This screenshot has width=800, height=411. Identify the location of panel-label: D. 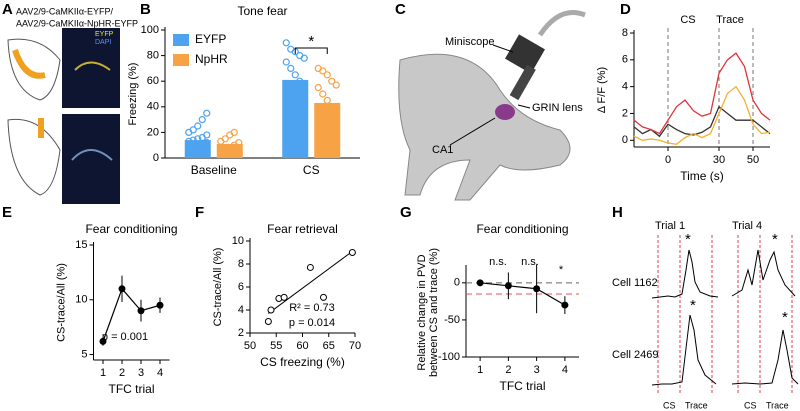
(625, 9).